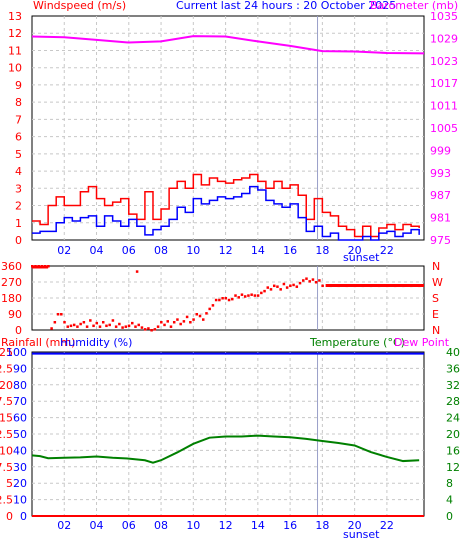 This screenshot has height=542, width=463. Describe the element at coordinates (6, 418) in the screenshot. I see `rainfall-tick: 15` at that location.